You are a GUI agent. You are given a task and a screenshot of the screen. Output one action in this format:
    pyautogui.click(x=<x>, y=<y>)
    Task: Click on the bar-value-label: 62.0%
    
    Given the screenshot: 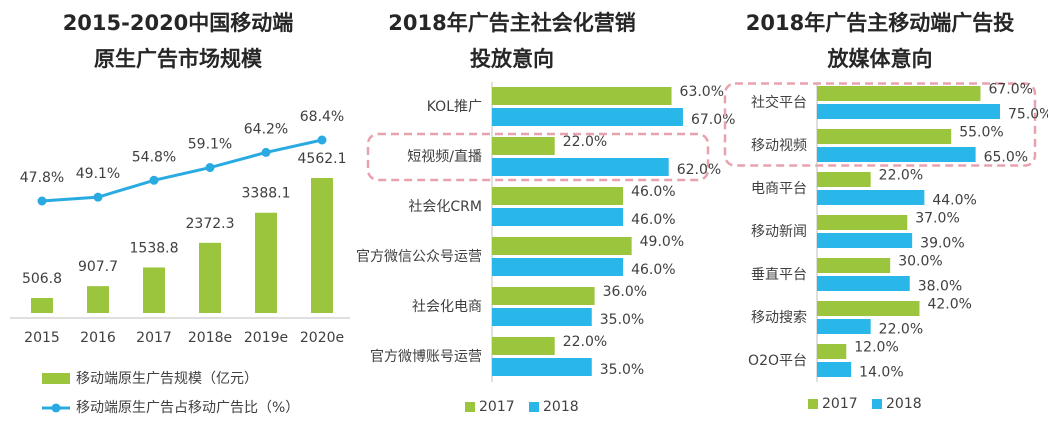 What is the action you would take?
    pyautogui.click(x=699, y=170)
    